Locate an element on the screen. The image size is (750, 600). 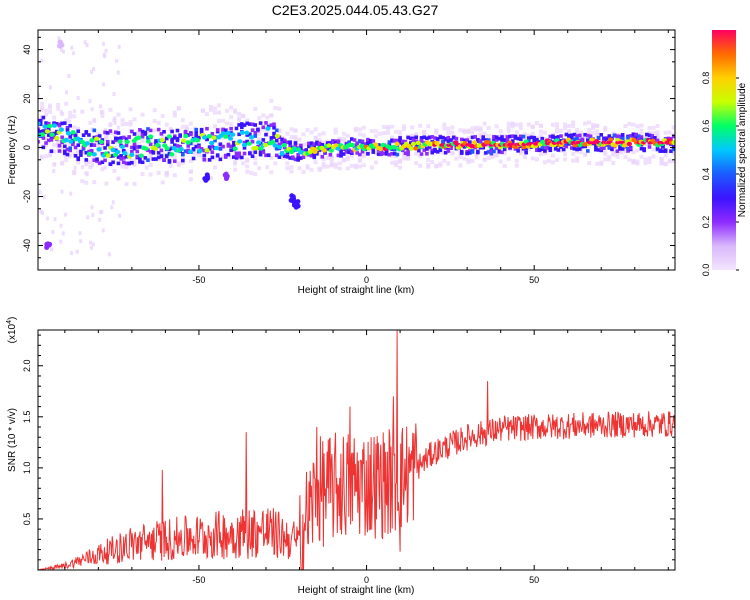
heatmap-blob is located at coordinates (208, 179).